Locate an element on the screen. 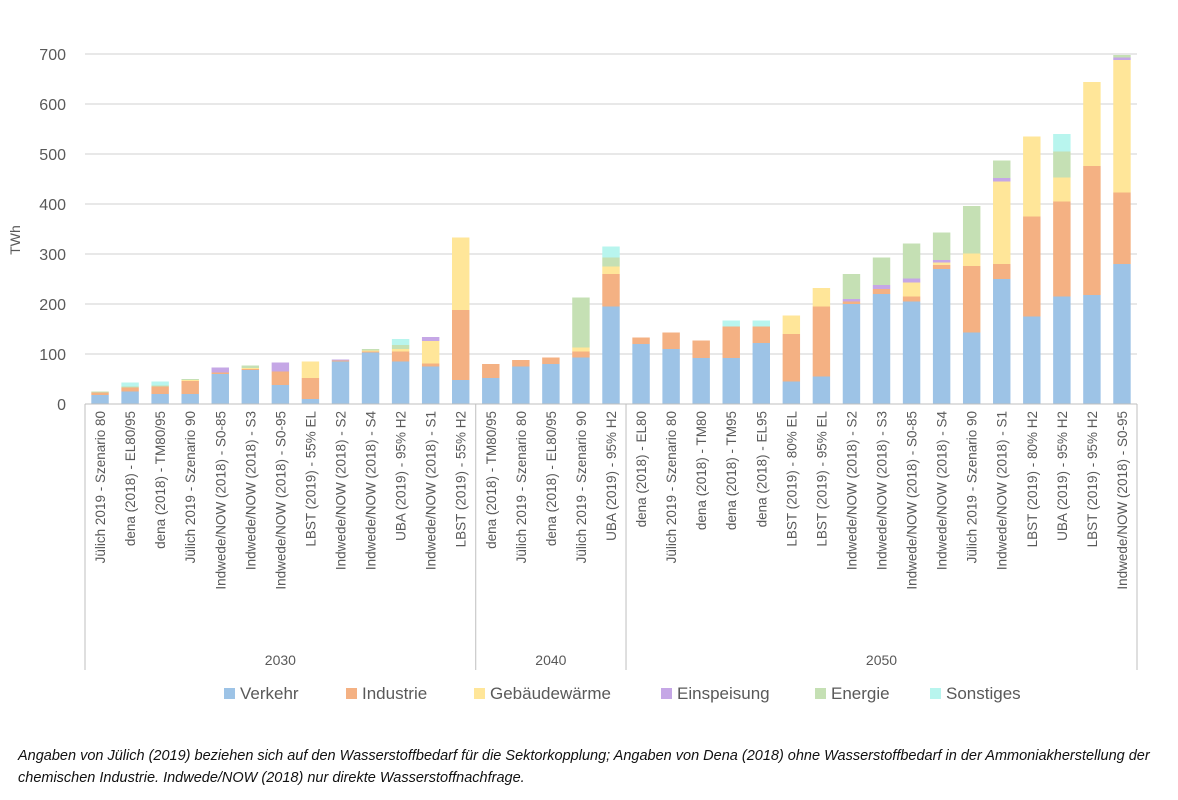  x-tick-label: LBST (2019) - 55% H2 is located at coordinates (461, 479).